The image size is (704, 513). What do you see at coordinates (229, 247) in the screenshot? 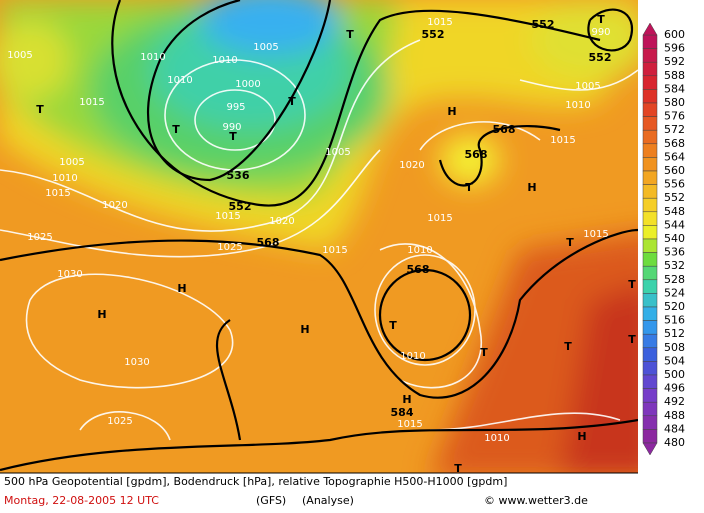
I see `map-label: 1025` at bounding box center [229, 247].